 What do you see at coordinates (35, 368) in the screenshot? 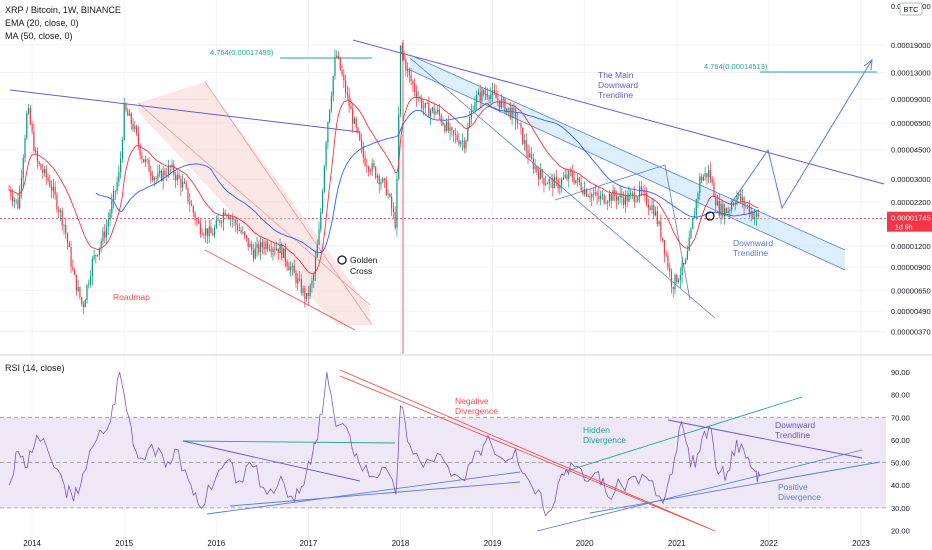
I see `rsi-legend: RSI (14, close)` at bounding box center [35, 368].